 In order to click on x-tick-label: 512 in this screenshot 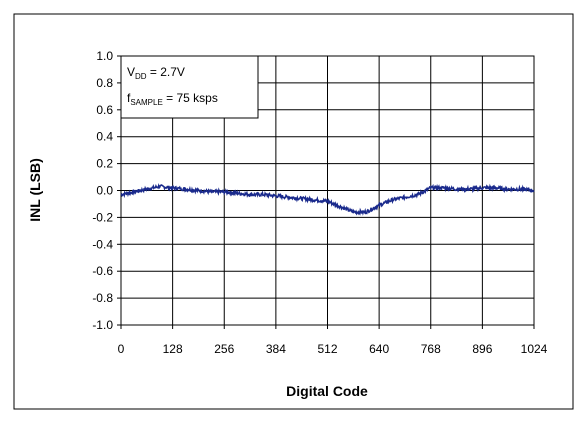, I will do `click(327, 349)`.